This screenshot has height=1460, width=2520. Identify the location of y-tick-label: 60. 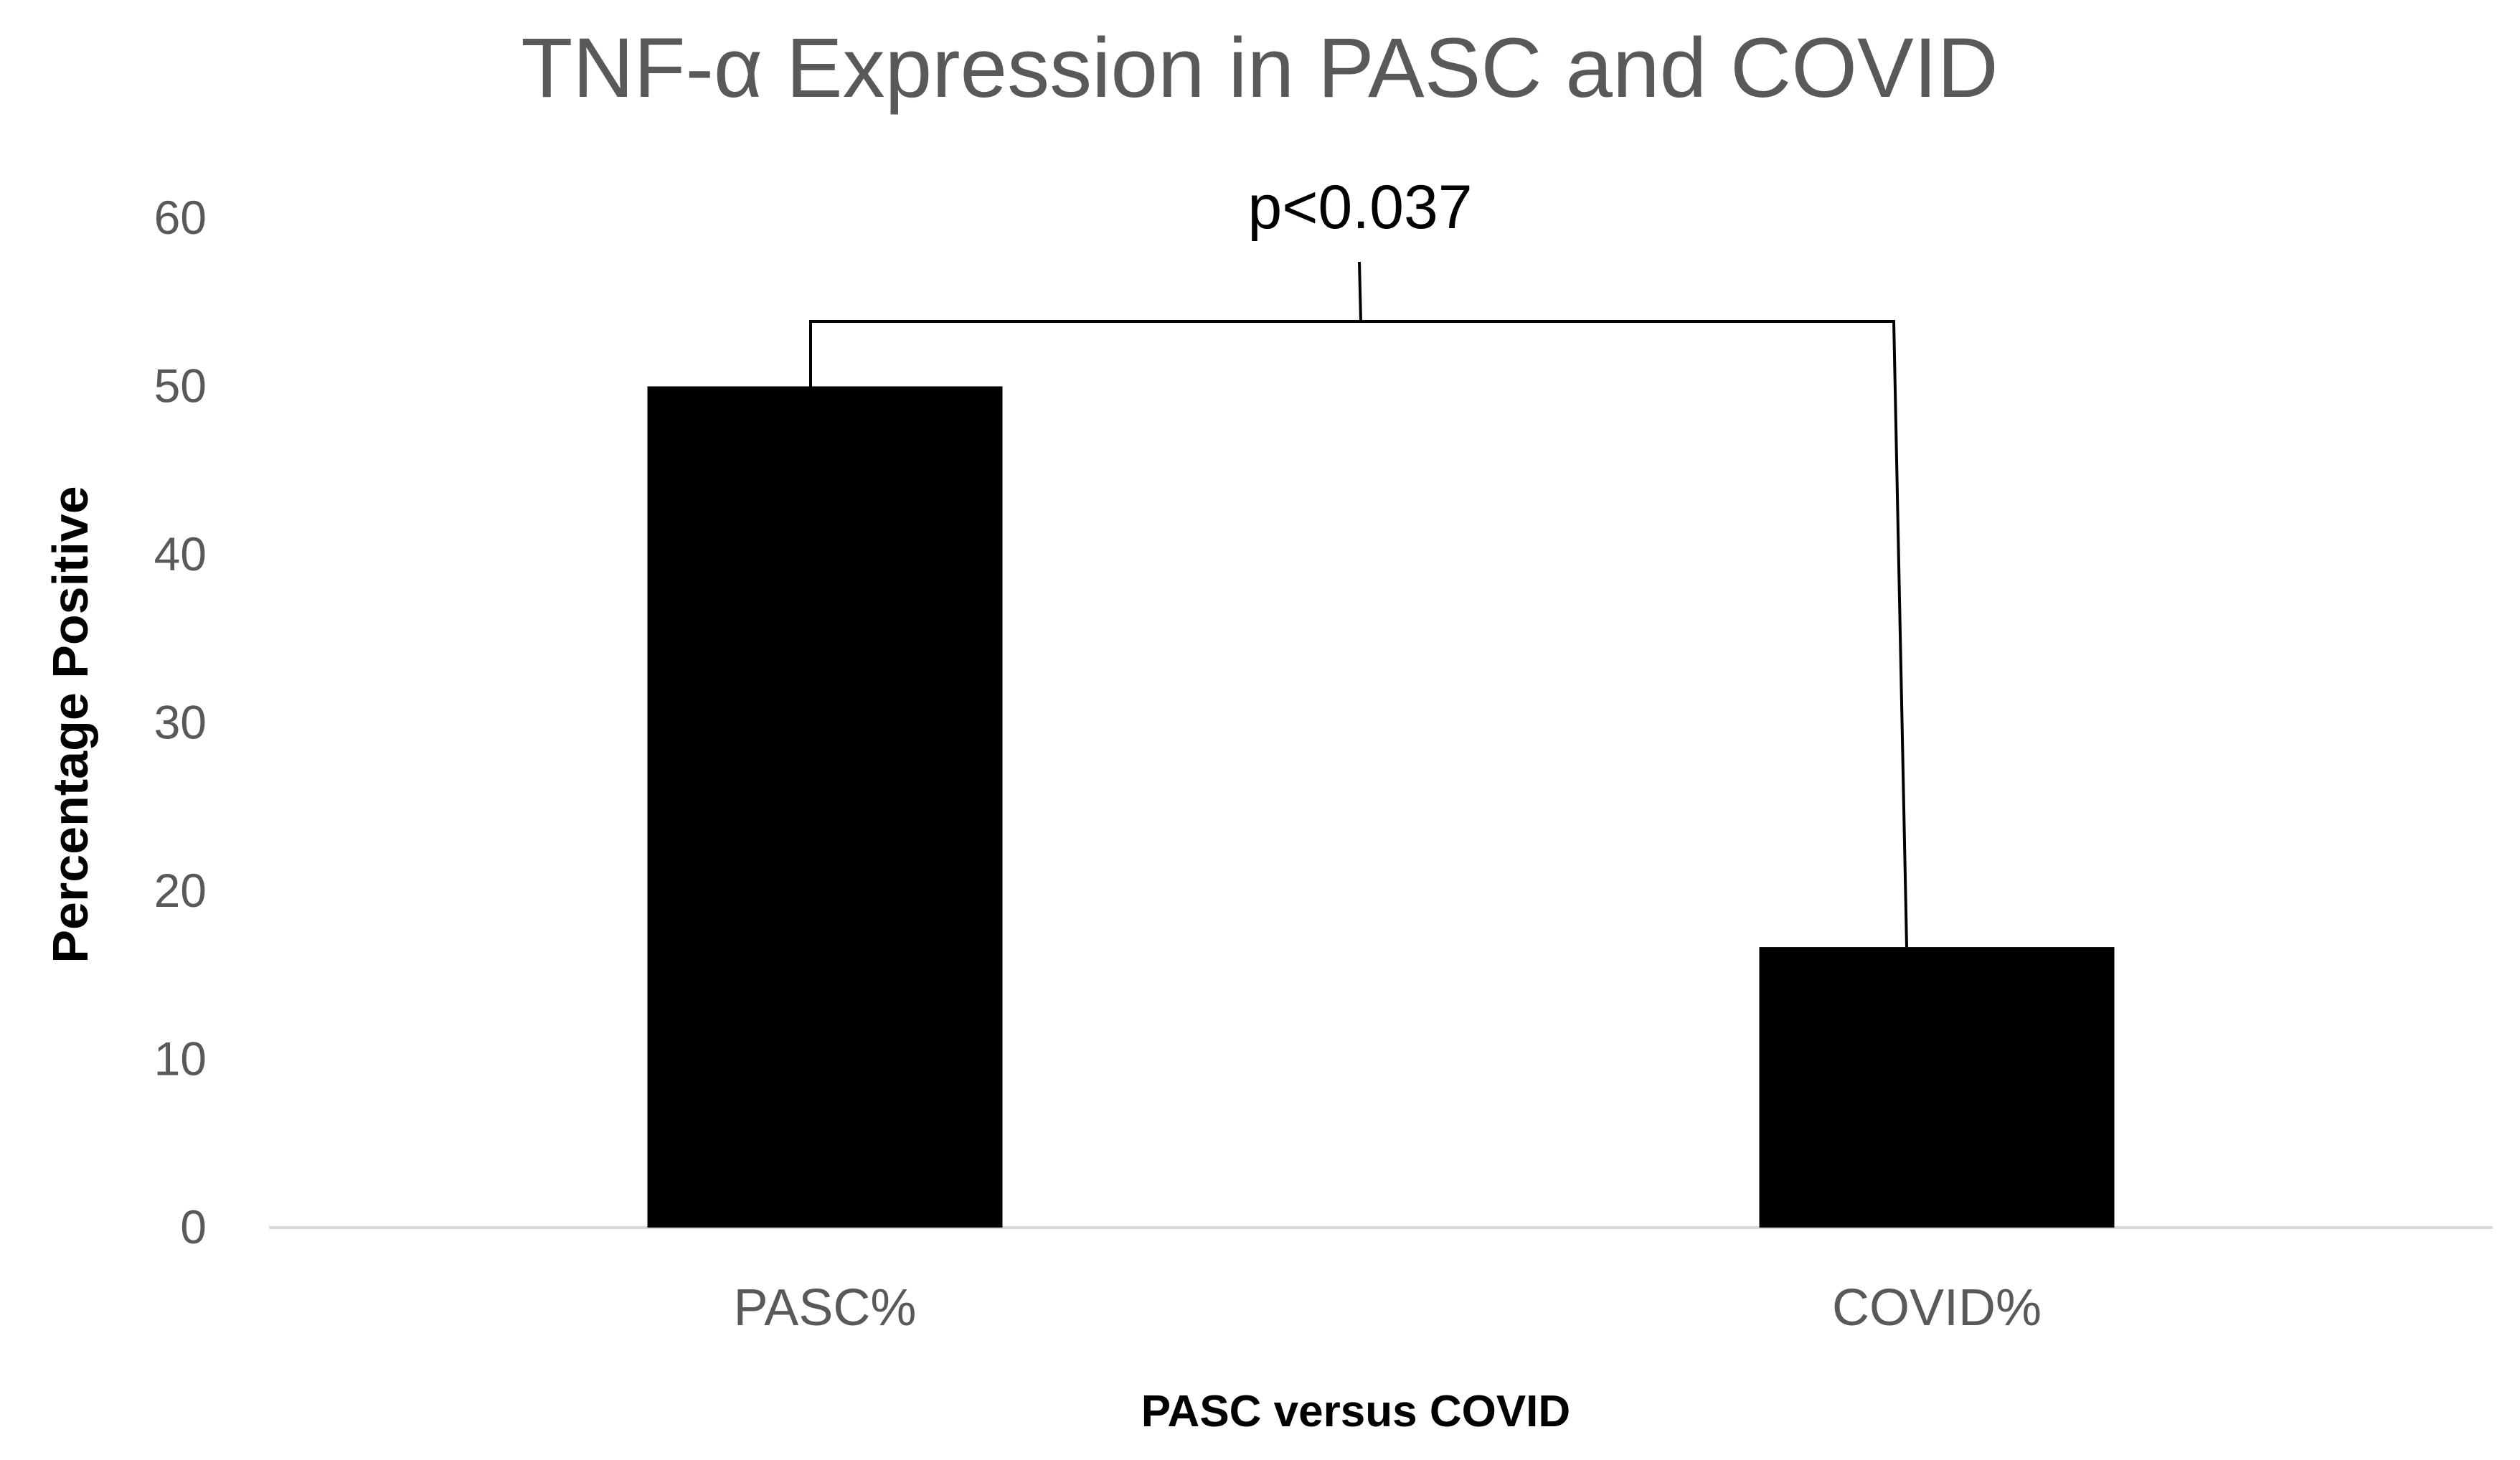
(180, 217).